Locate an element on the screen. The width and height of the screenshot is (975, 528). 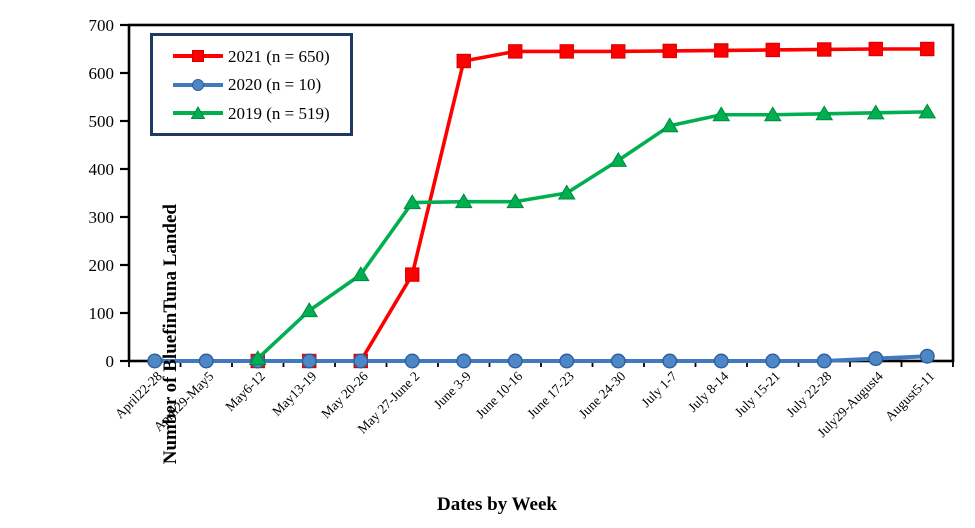
legend-line-circle-icon is located at coordinates (198, 84).